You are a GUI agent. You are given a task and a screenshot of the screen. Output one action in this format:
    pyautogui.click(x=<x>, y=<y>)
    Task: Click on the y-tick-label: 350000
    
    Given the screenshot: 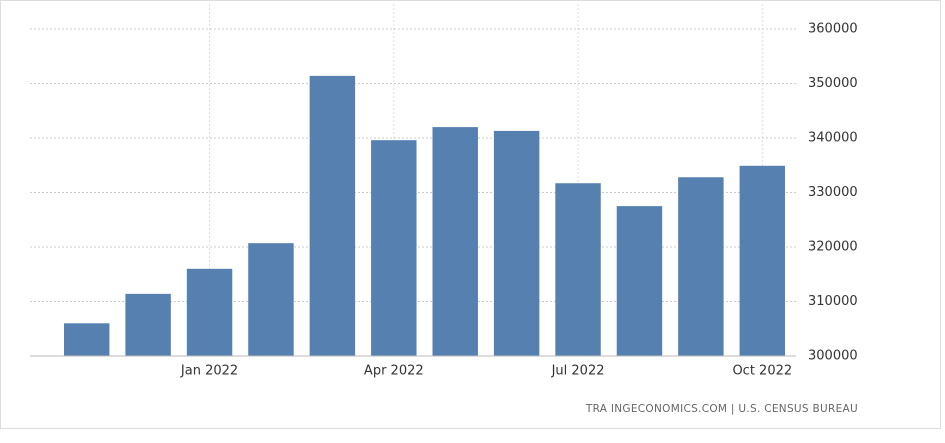 What is the action you would take?
    pyautogui.click(x=833, y=83)
    